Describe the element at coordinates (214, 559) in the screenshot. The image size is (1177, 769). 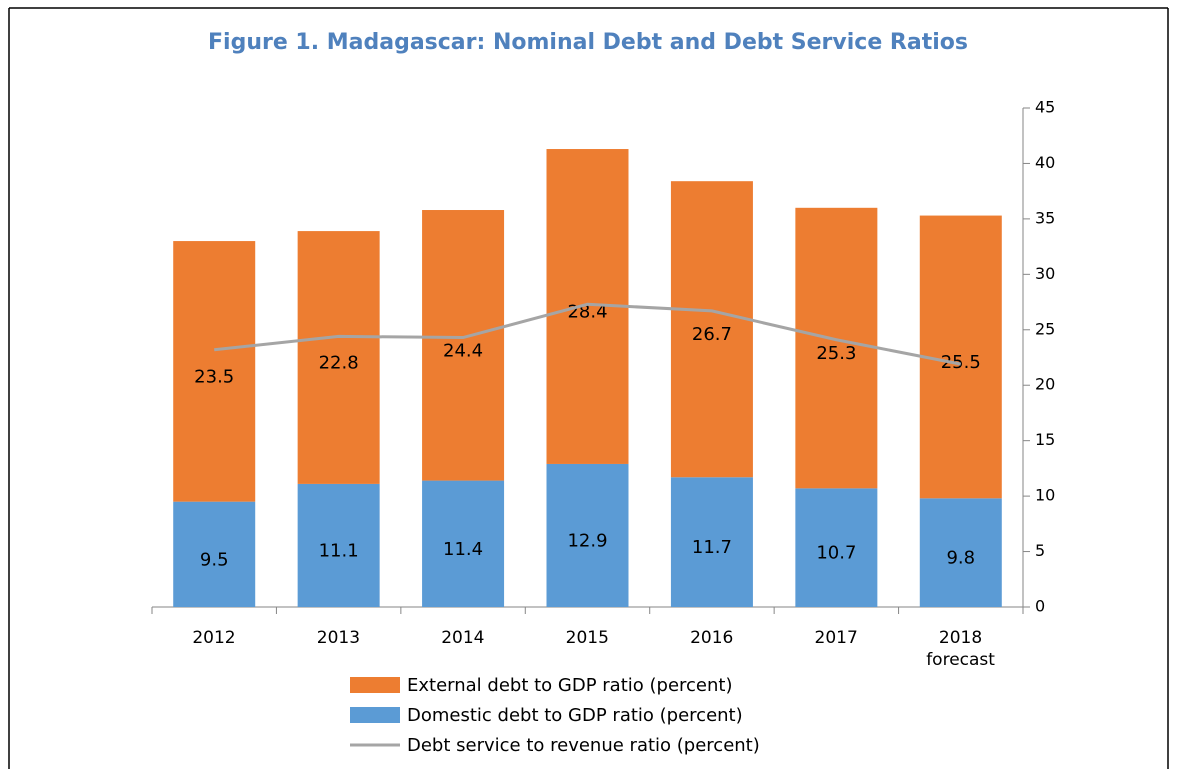
I see `value-label: 9.5` at that location.